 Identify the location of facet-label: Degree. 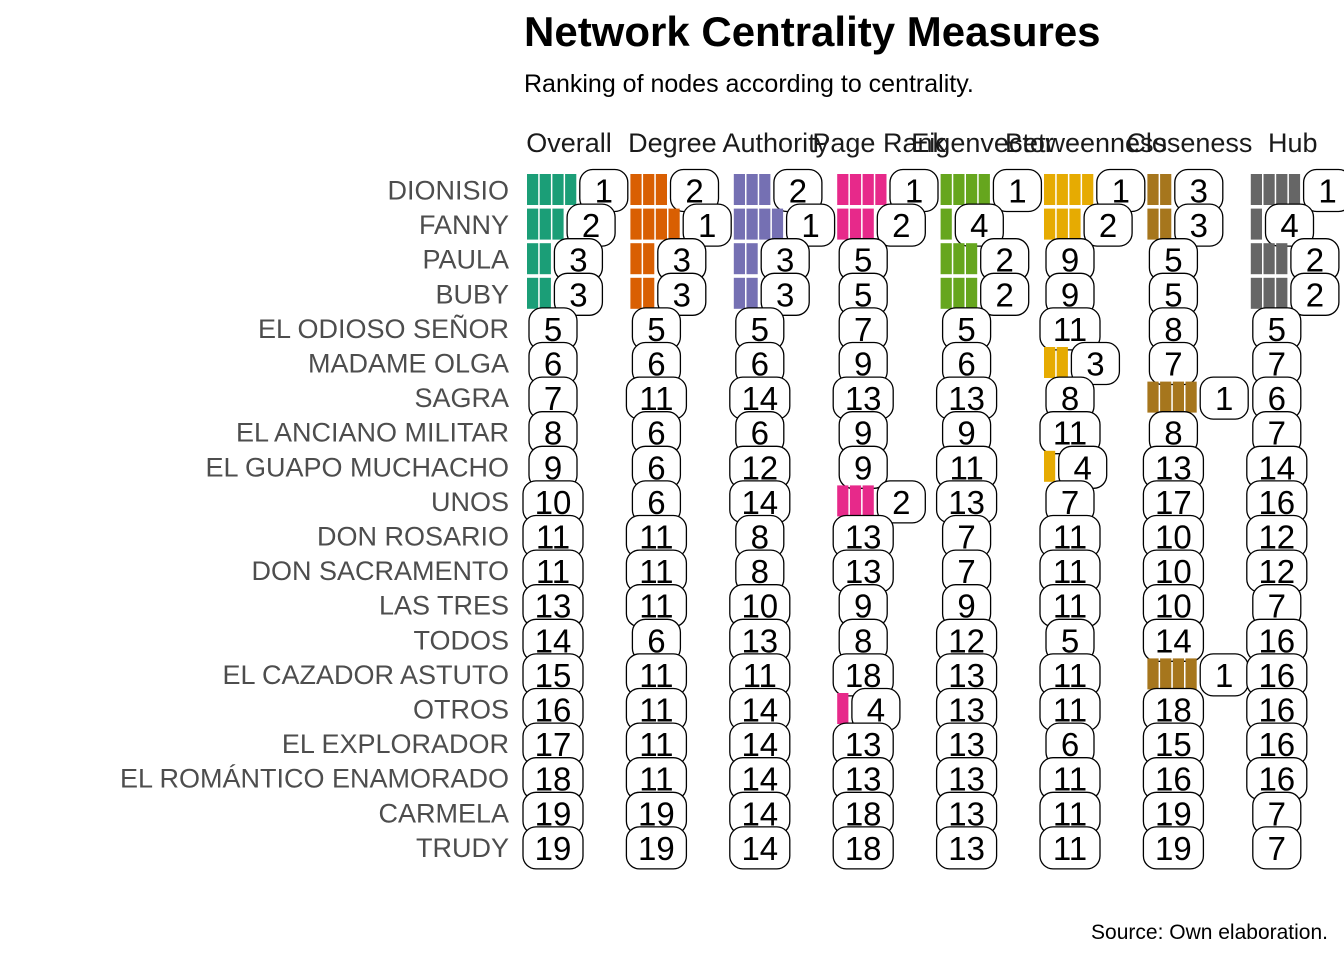
(672, 143).